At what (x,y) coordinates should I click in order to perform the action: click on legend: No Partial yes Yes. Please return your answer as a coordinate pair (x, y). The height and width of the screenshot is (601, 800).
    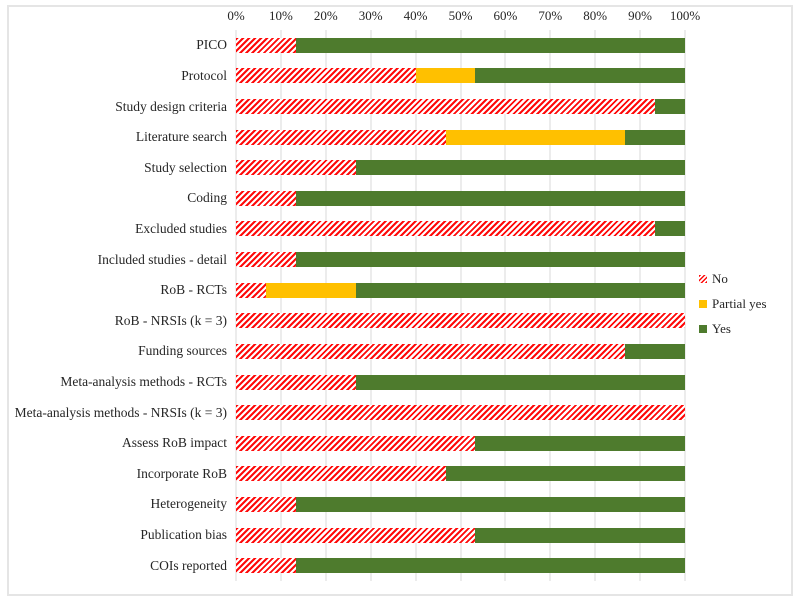
    Looking at the image, I should click on (733, 304).